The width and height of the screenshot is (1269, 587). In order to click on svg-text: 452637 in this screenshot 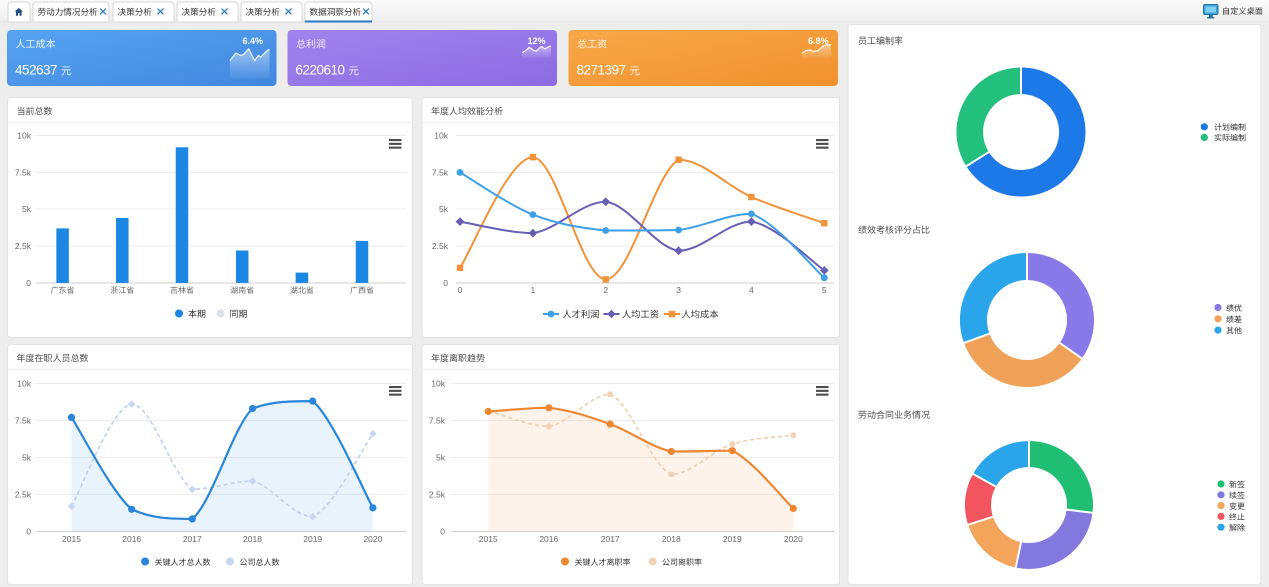, I will do `click(36, 70)`.